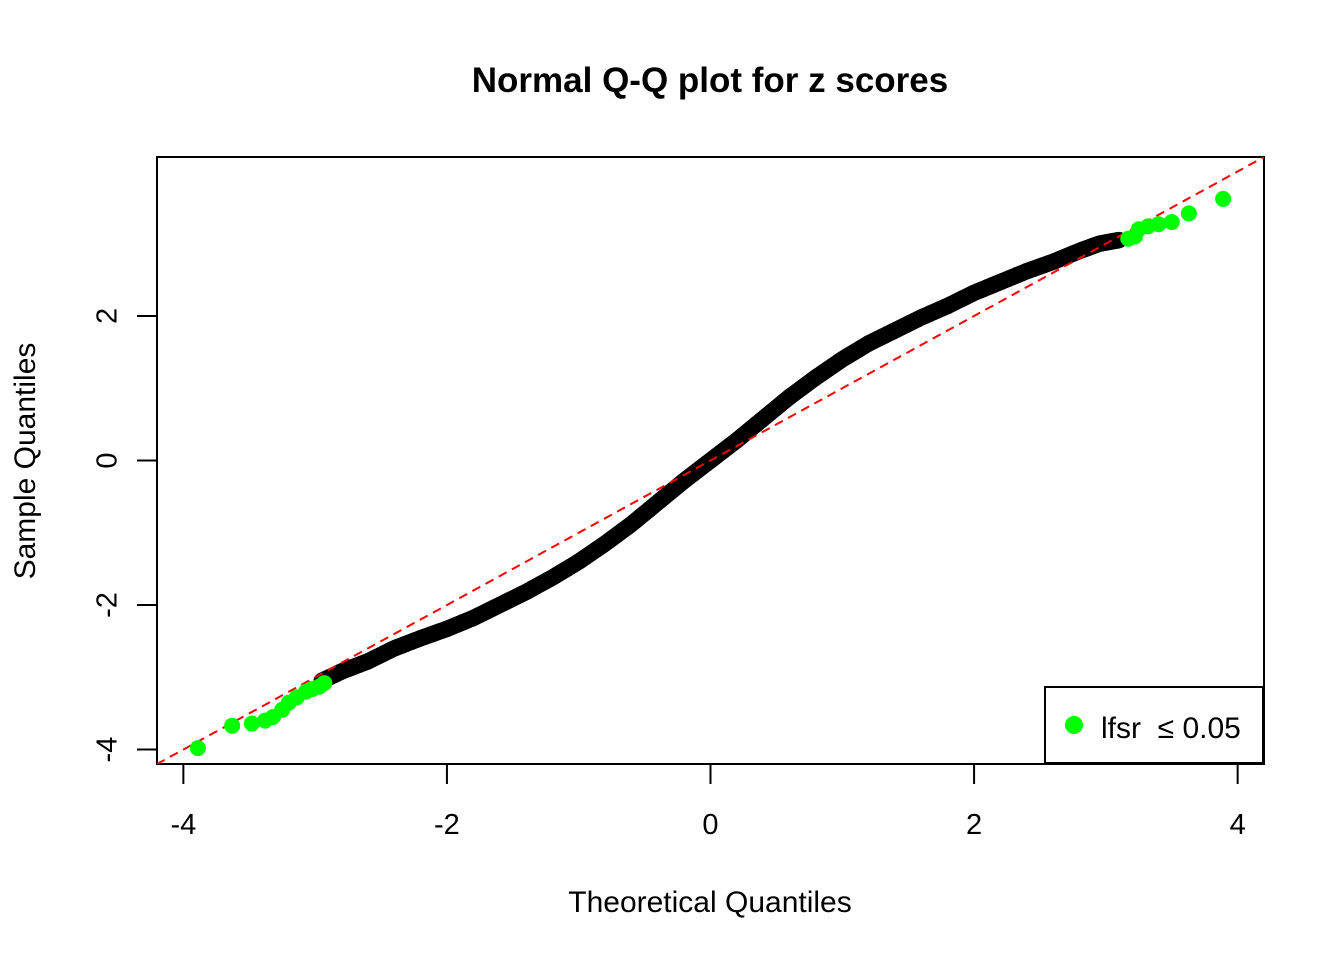  Describe the element at coordinates (974, 825) in the screenshot. I see `x-tick-label: 2` at that location.